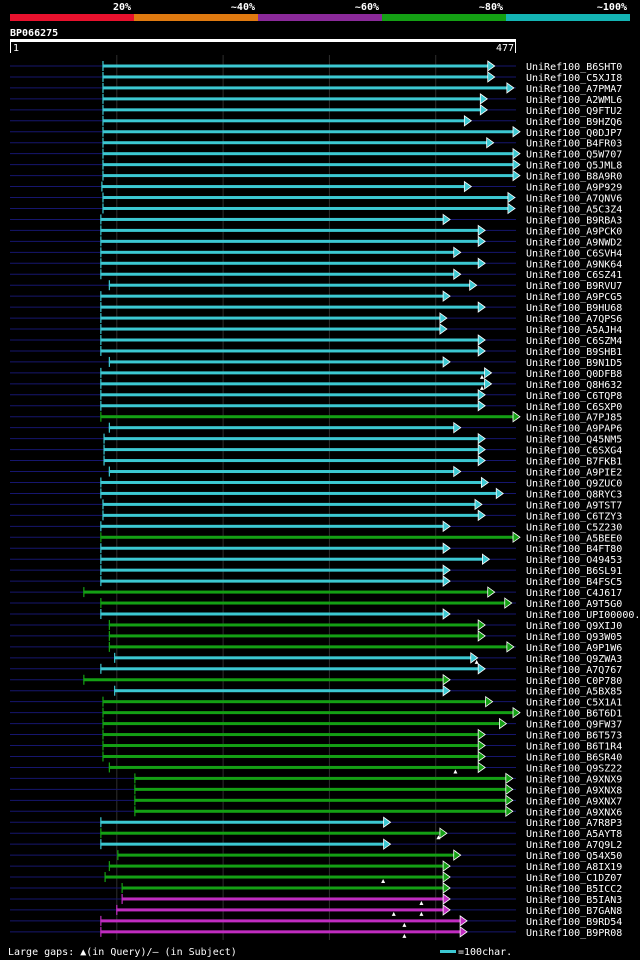  Describe the element at coordinates (574, 209) in the screenshot. I see `hit-label: UniRef100_A5C3Z4` at that location.